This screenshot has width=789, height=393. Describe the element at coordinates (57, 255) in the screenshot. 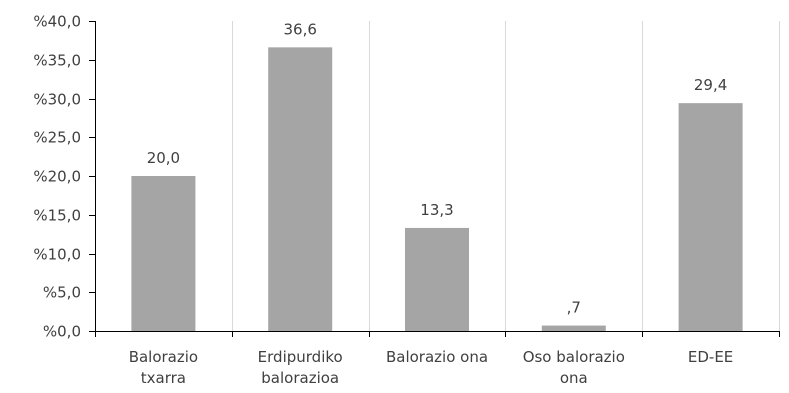

I see `y-tick-label: %10,0` at that location.